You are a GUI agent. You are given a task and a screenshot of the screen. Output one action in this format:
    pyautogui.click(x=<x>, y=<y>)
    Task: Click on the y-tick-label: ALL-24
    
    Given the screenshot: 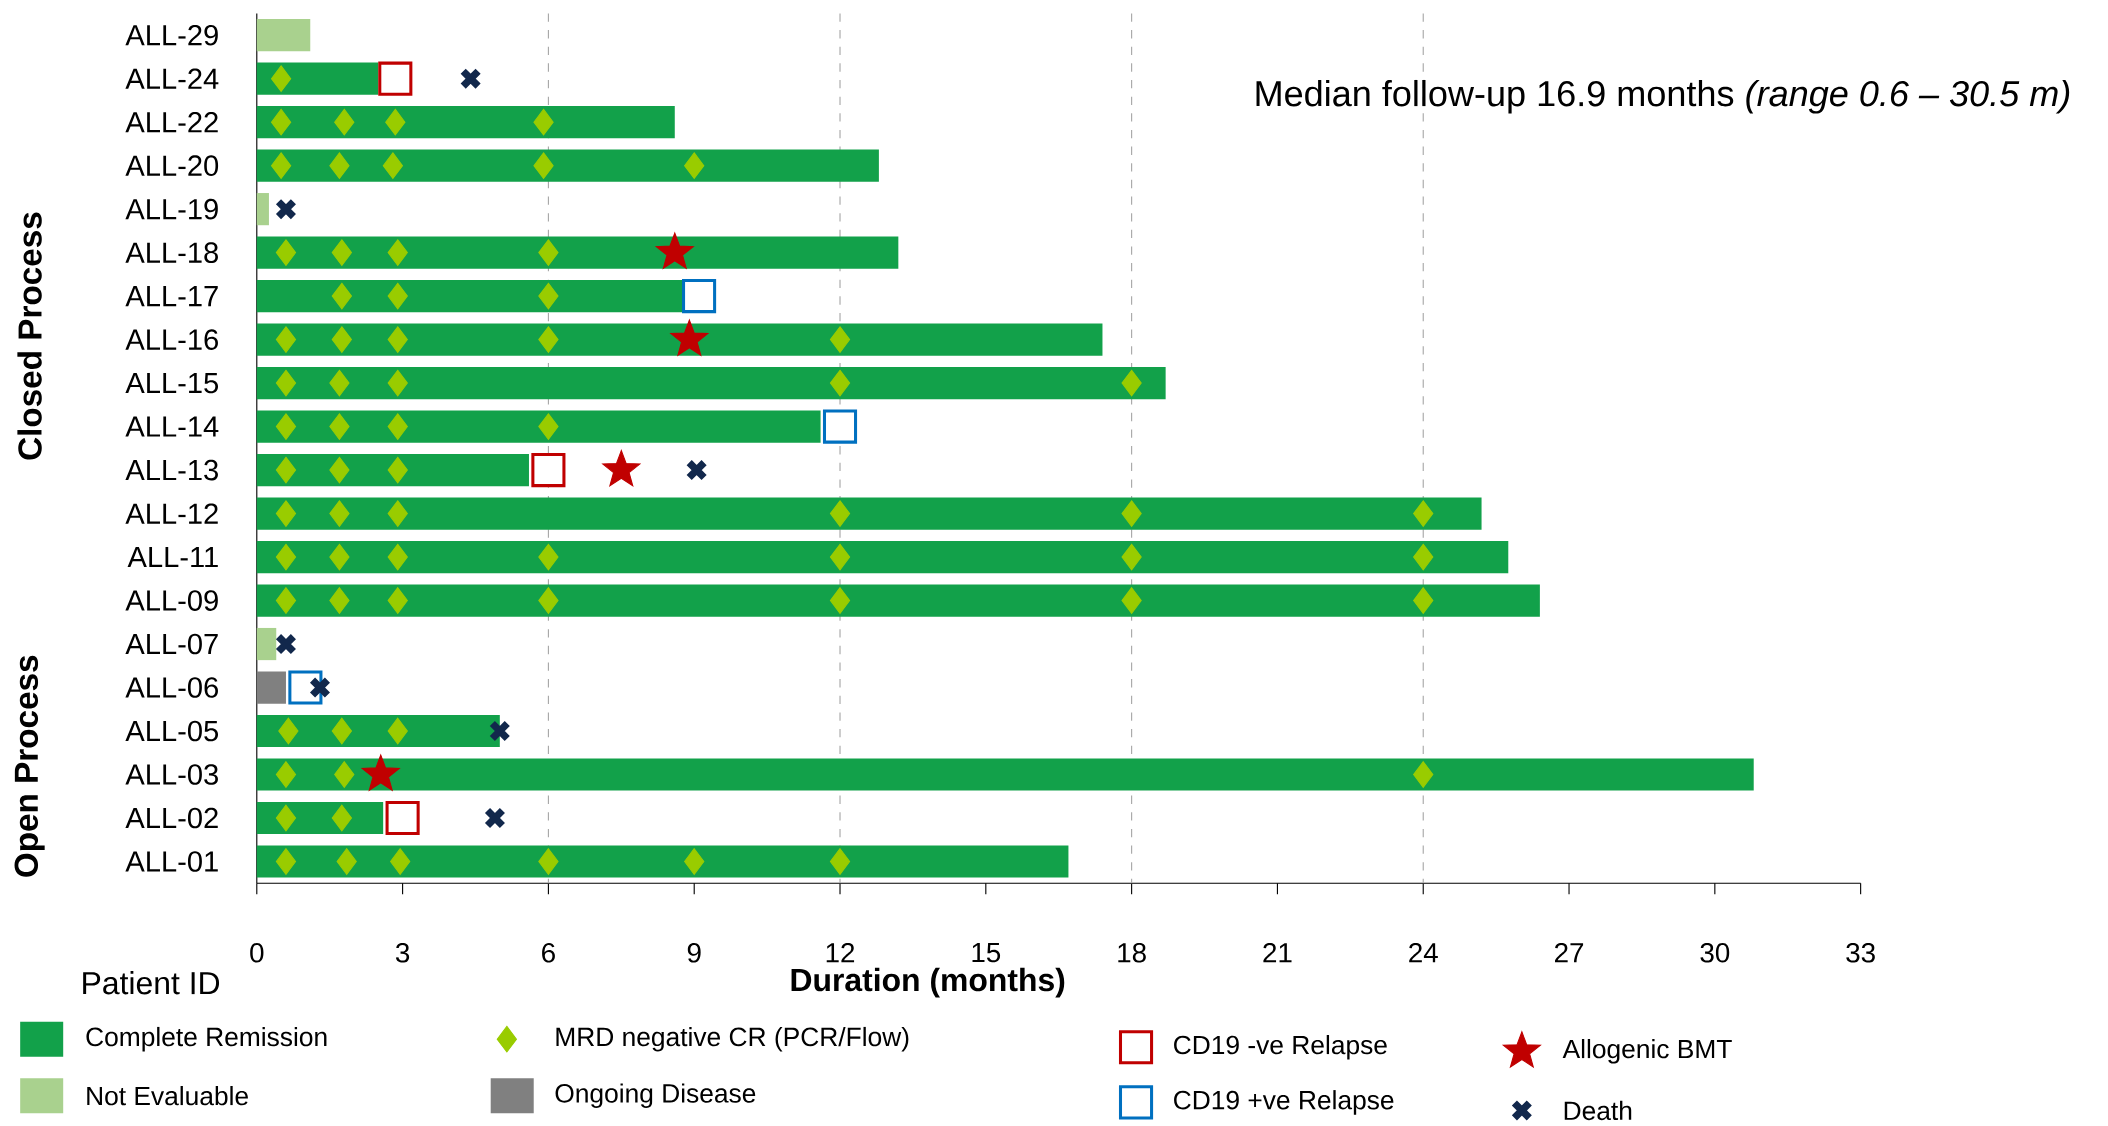 What is the action you would take?
    pyautogui.click(x=172, y=78)
    